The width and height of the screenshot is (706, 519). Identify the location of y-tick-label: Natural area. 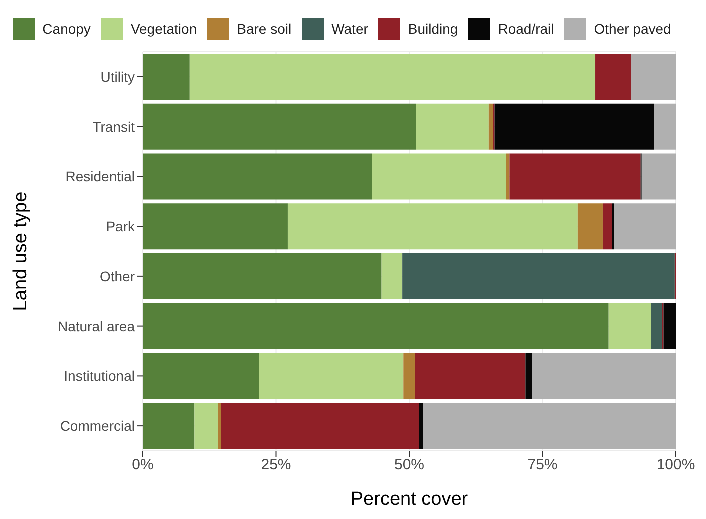
(97, 326).